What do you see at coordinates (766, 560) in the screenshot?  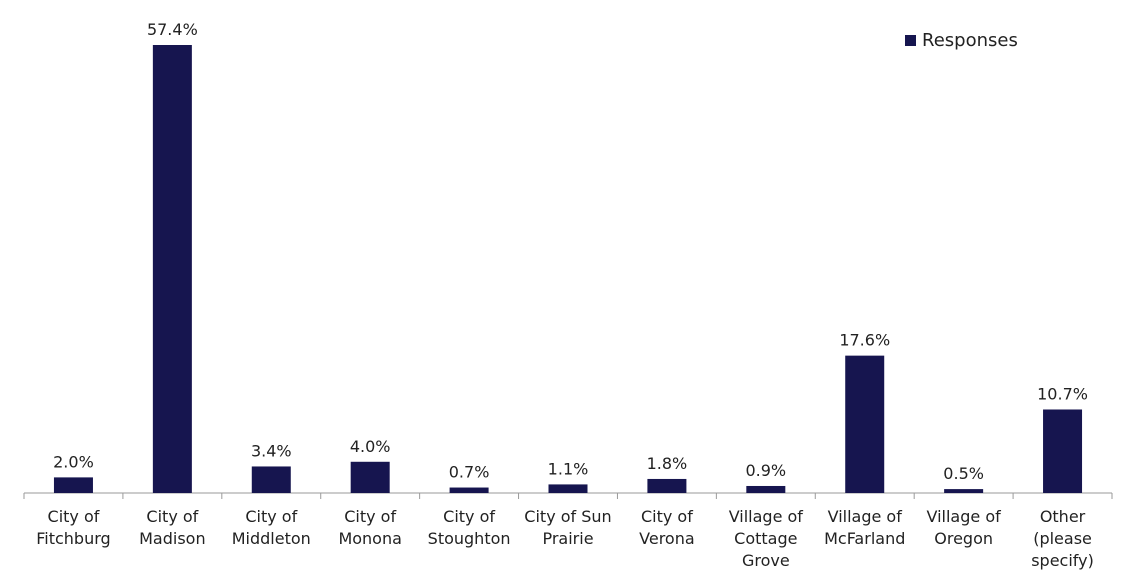 I see `x-tick-label-line: Grove` at bounding box center [766, 560].